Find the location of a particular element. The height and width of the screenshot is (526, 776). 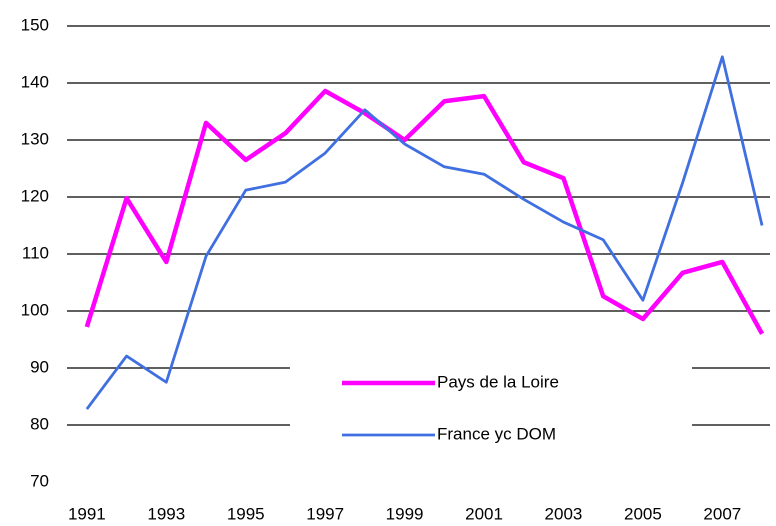

y-tick-label: 80 is located at coordinates (39, 423).